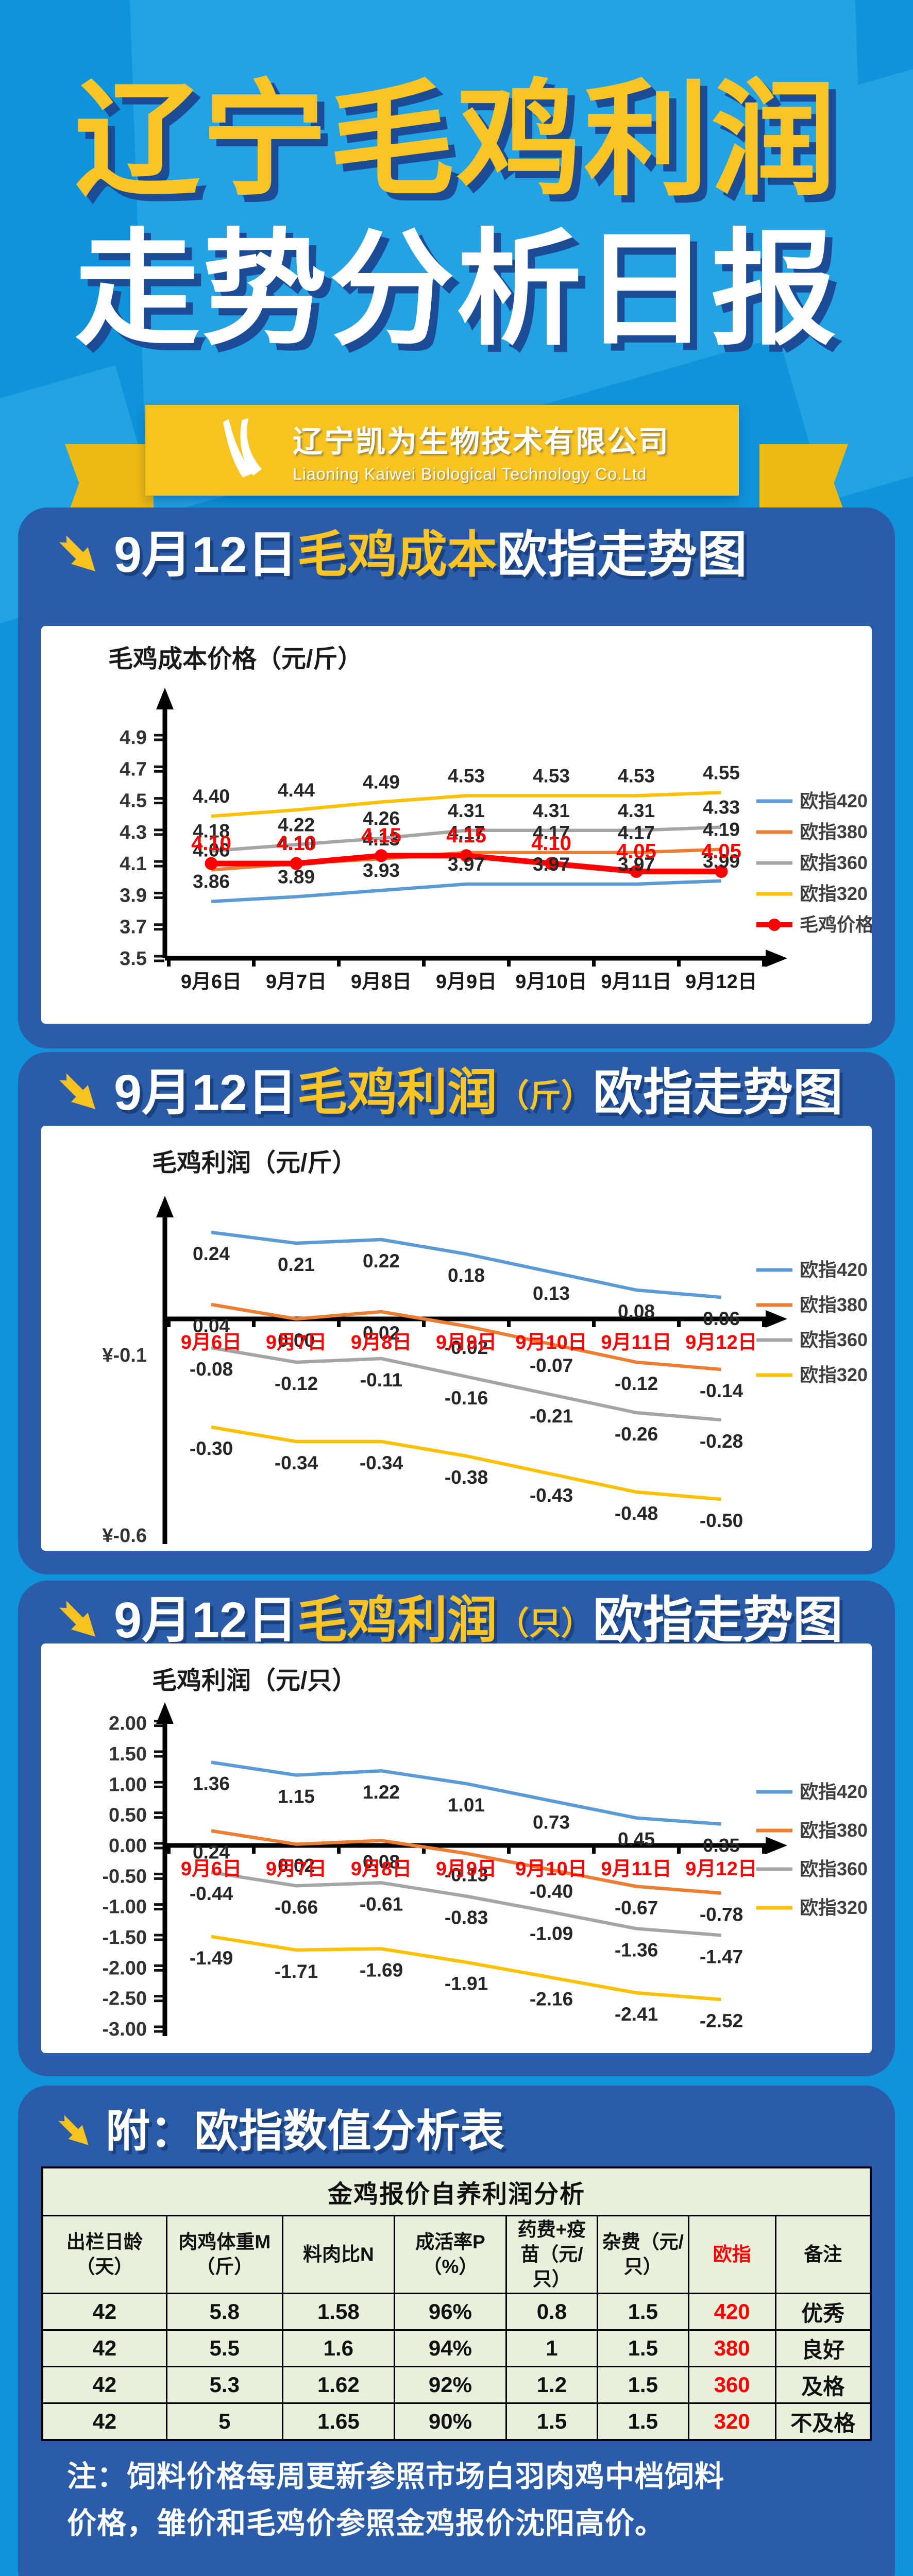 Image resolution: width=913 pixels, height=2576 pixels. I want to click on table-cell: 5.3, so click(224, 2385).